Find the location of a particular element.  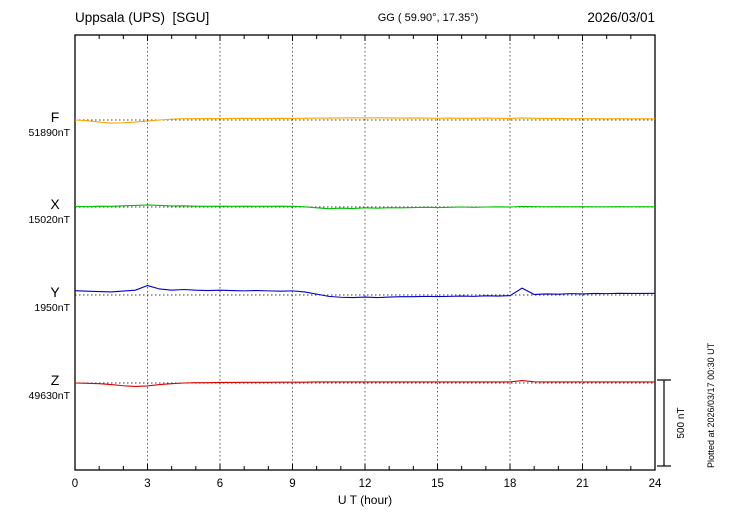

x-tick-labels: 0 3 6 9 12 15 18 21 24 is located at coordinates (367, 484).